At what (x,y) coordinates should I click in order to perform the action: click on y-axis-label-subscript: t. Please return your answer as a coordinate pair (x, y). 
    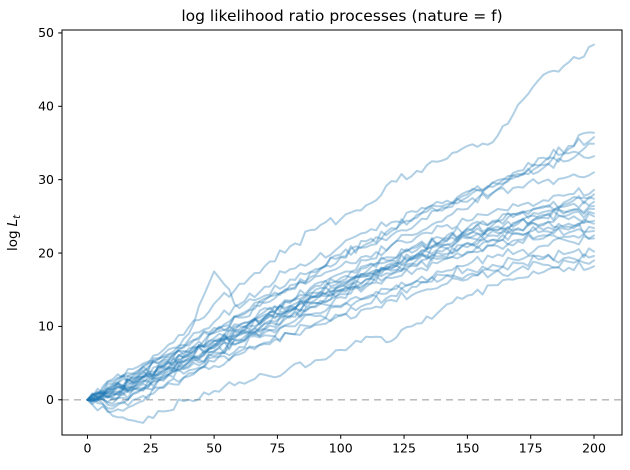
    Looking at the image, I should click on (17, 216).